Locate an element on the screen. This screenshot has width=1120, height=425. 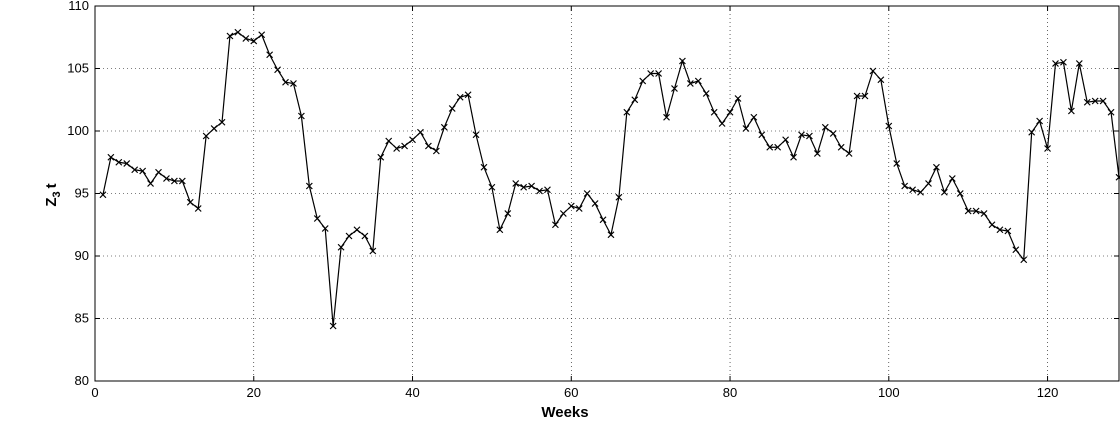
x-tick-label: 100 is located at coordinates (889, 392).